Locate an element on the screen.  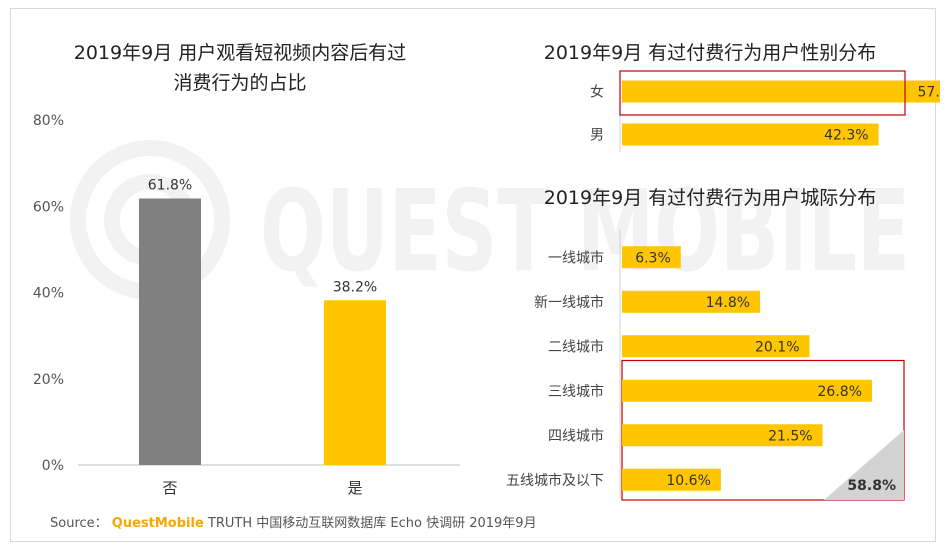
chart-3-title: 2019年9月 有过付费行为用户城际分布 is located at coordinates (710, 198).